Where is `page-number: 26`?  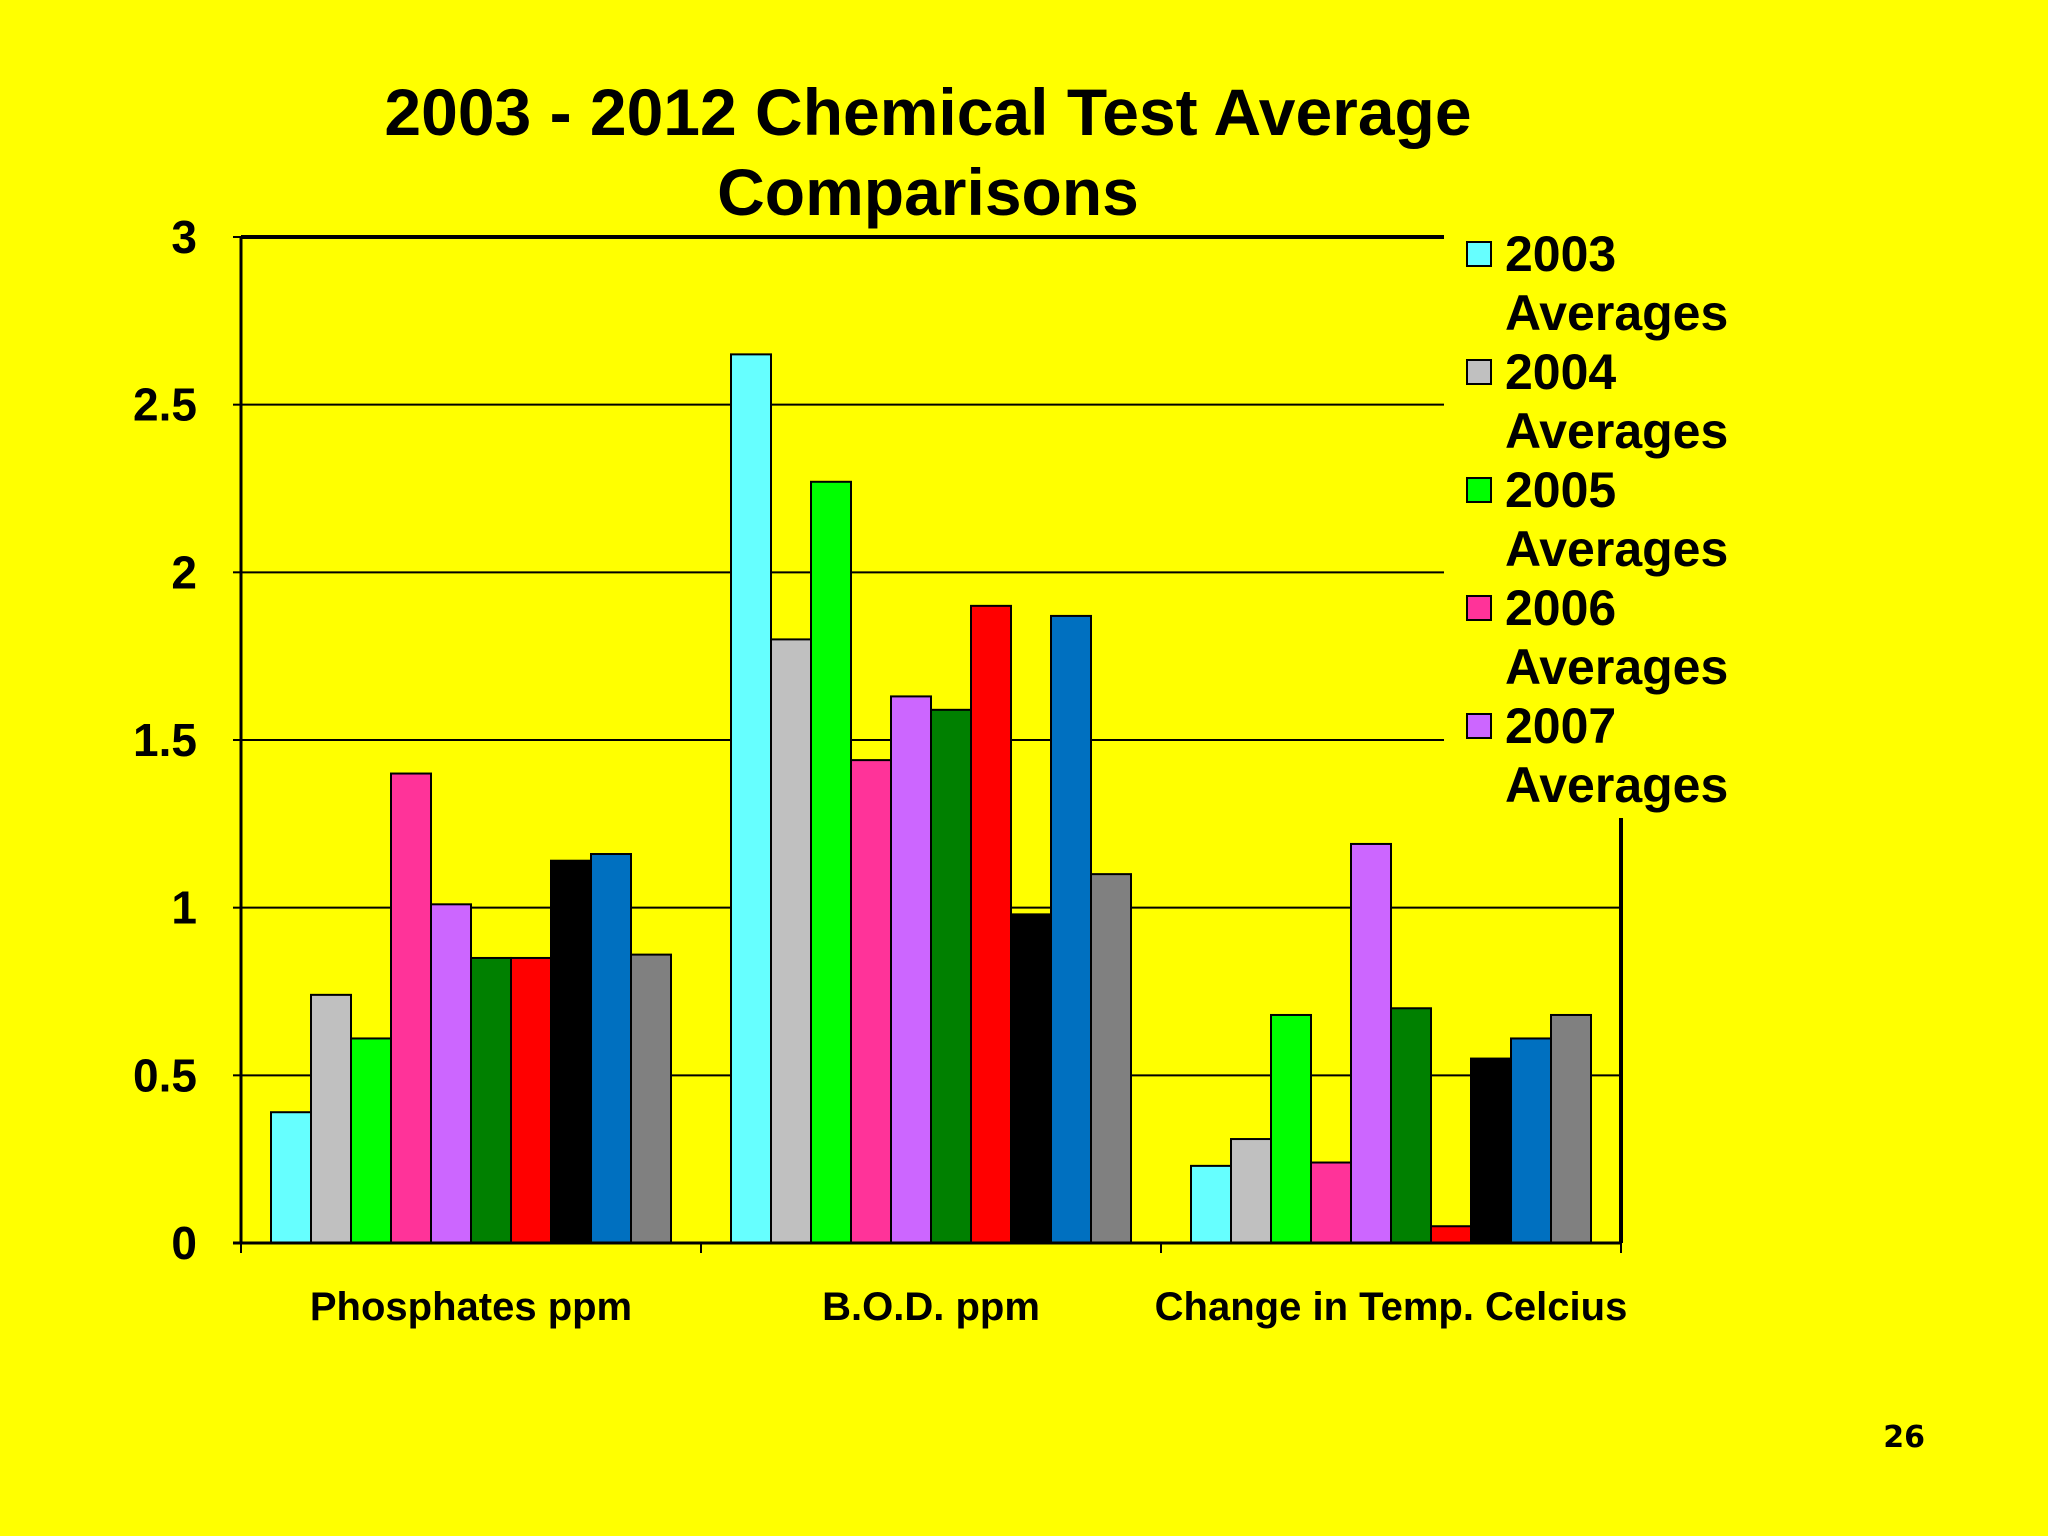
page-number: 26 is located at coordinates (1904, 1437).